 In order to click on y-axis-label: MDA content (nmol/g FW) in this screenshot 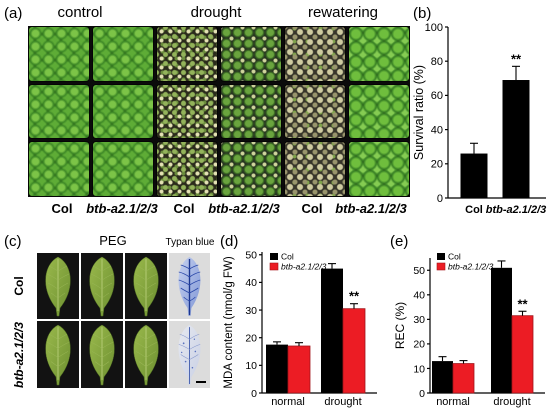, I will do `click(229, 322)`.